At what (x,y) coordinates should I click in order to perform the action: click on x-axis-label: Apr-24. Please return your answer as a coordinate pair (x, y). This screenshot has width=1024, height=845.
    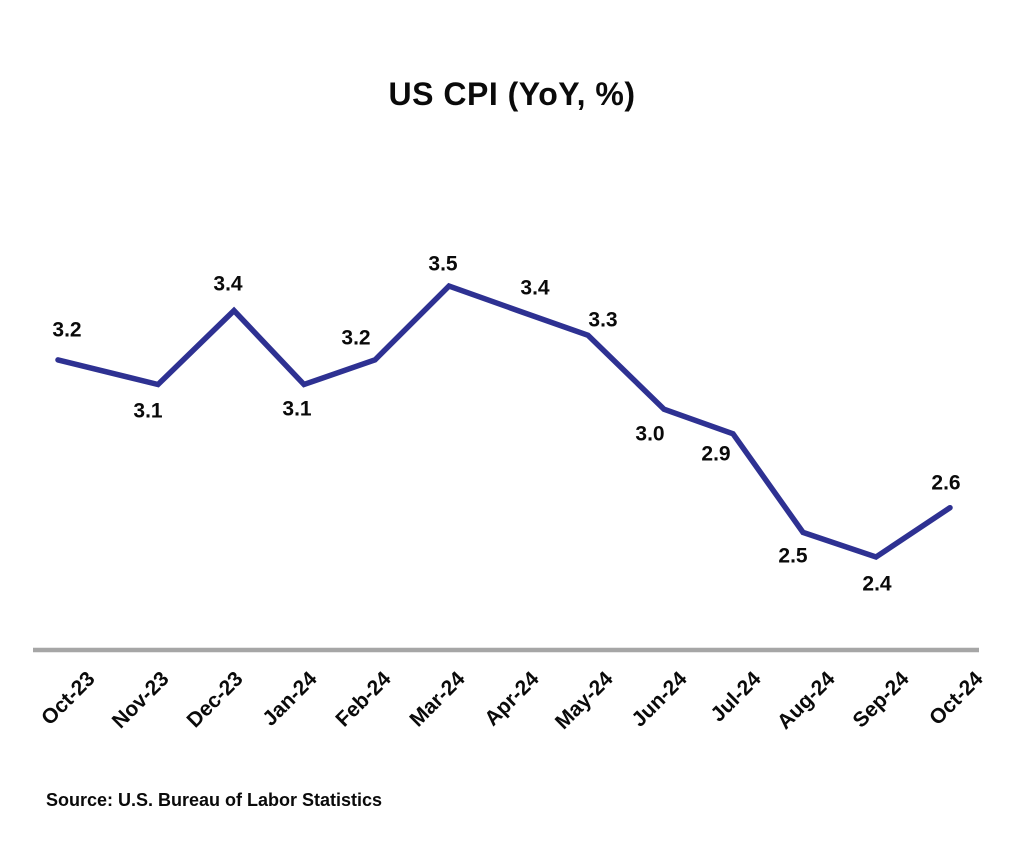
    Looking at the image, I should click on (512, 699).